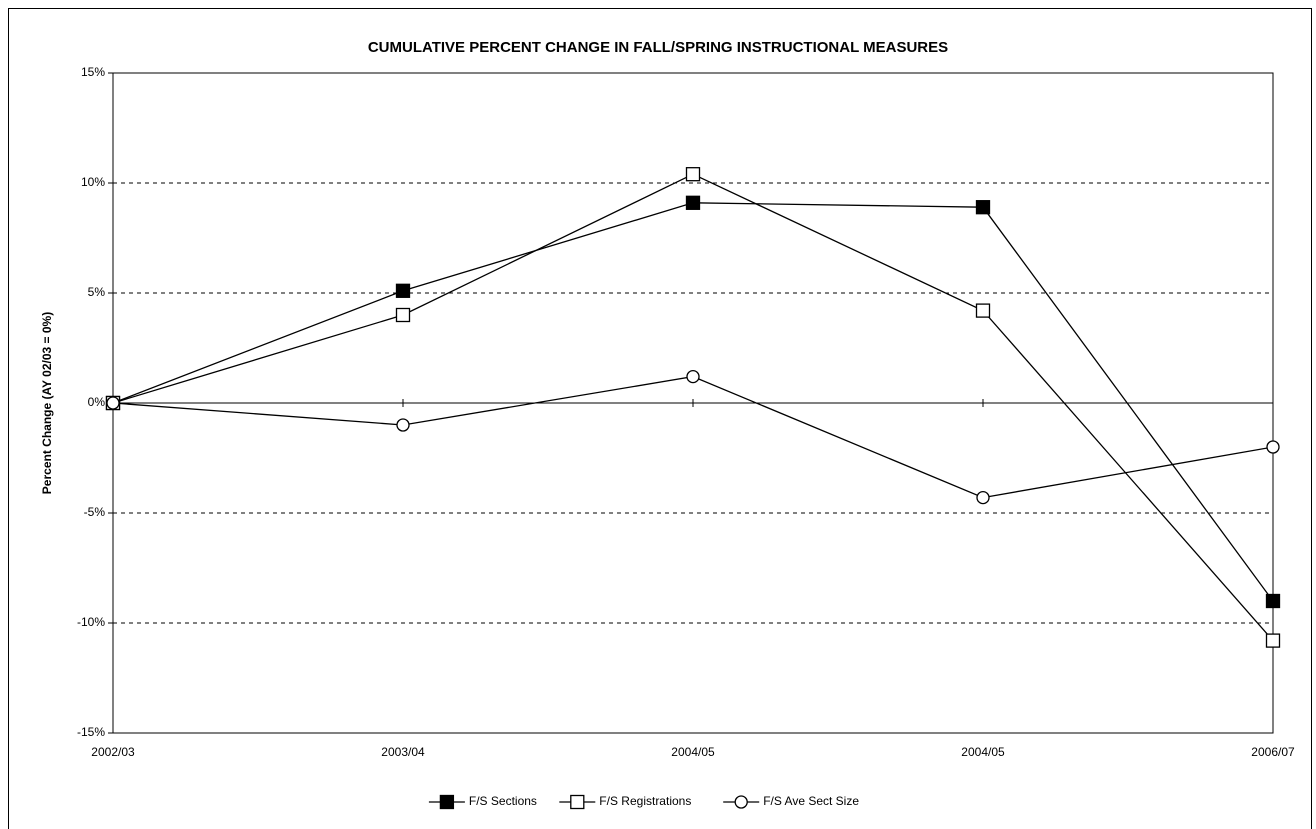 The image size is (1316, 829). What do you see at coordinates (93, 182) in the screenshot?
I see `y-tick-label: 10%` at bounding box center [93, 182].